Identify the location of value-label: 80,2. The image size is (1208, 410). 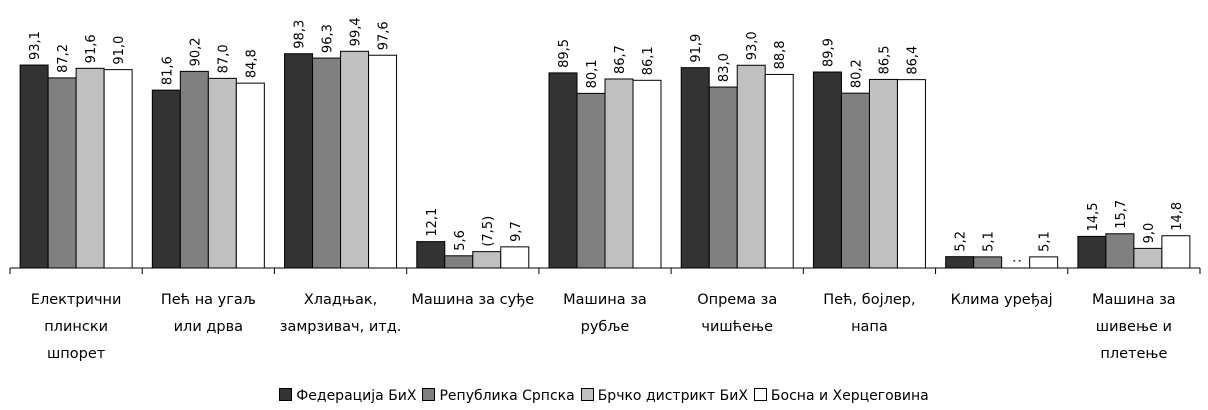
(856, 73).